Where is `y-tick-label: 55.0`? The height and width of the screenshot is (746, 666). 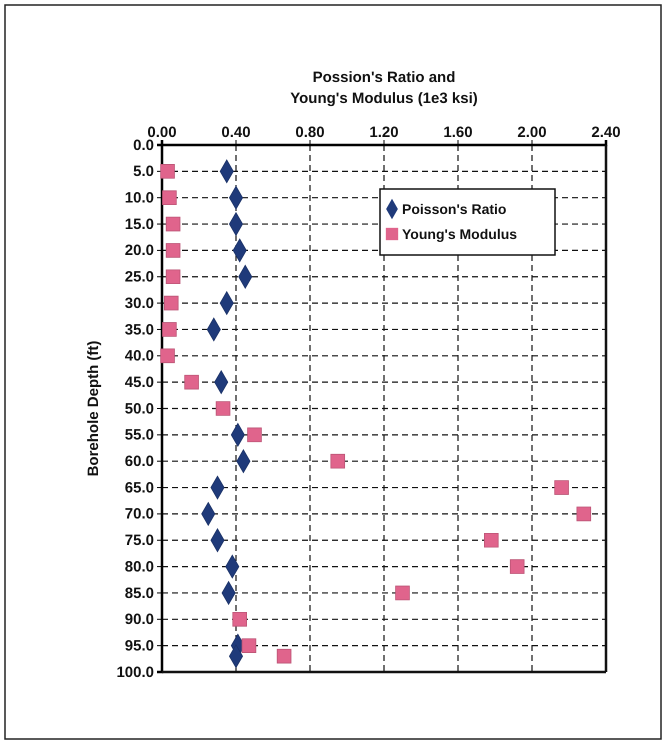
y-tick-label: 55.0 is located at coordinates (139, 435).